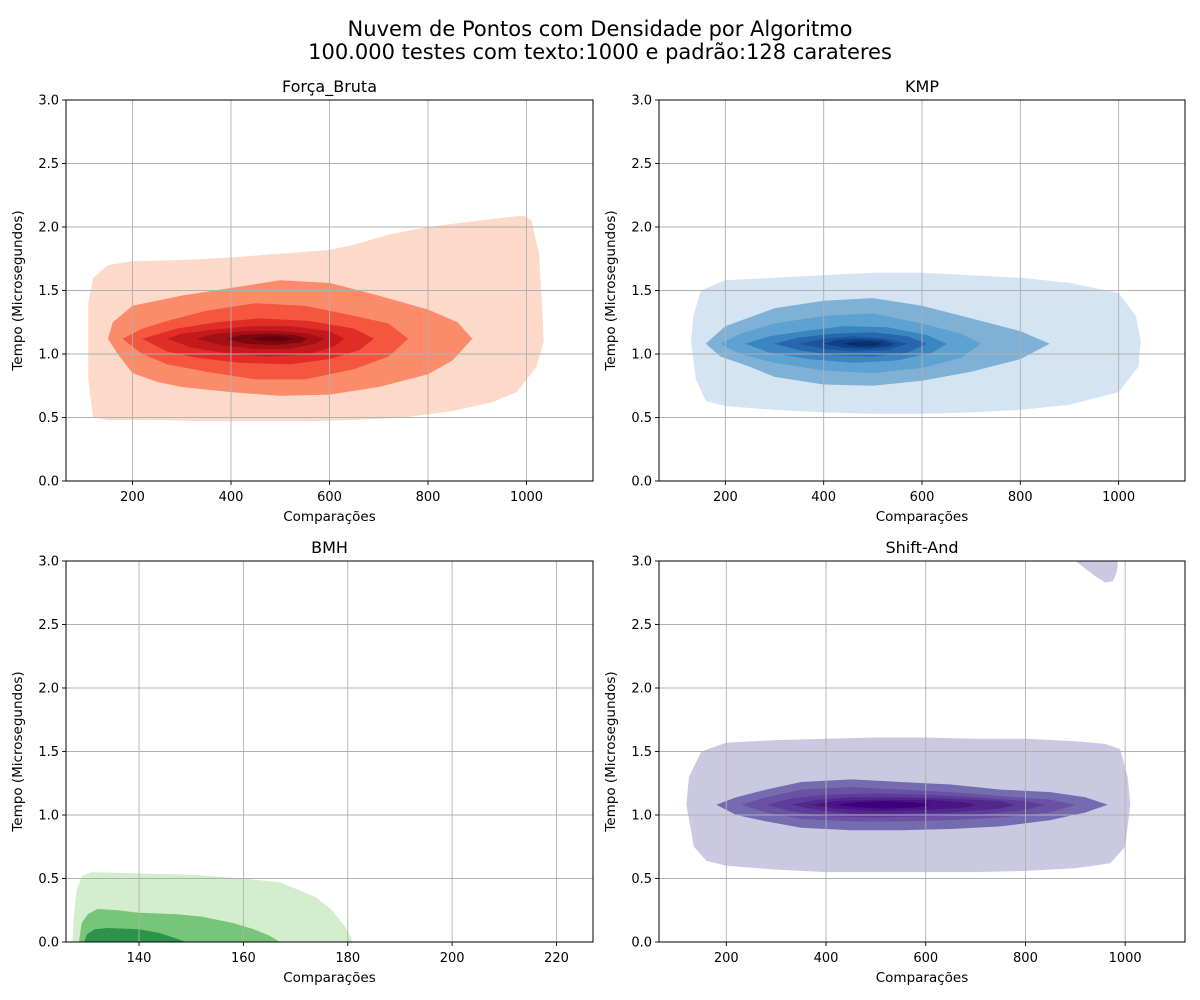  I want to click on x-tick-label: 220, so click(556, 958).